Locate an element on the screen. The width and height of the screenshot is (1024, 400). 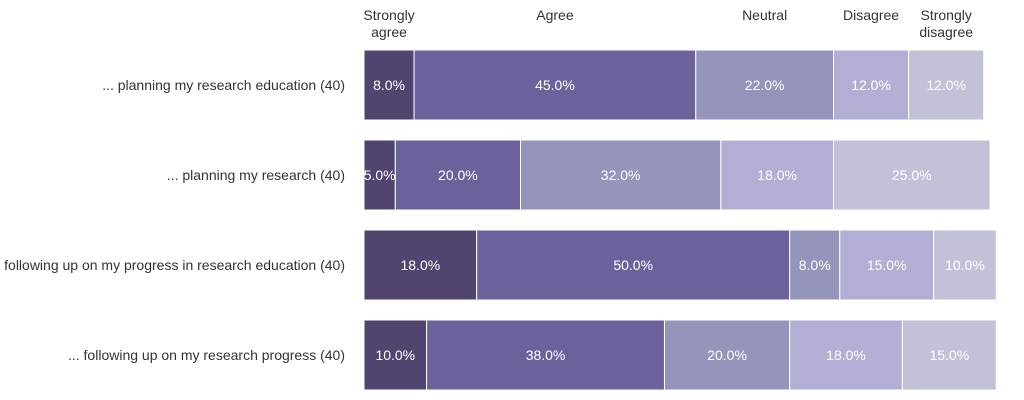
data-label: 45.0% is located at coordinates (555, 85).